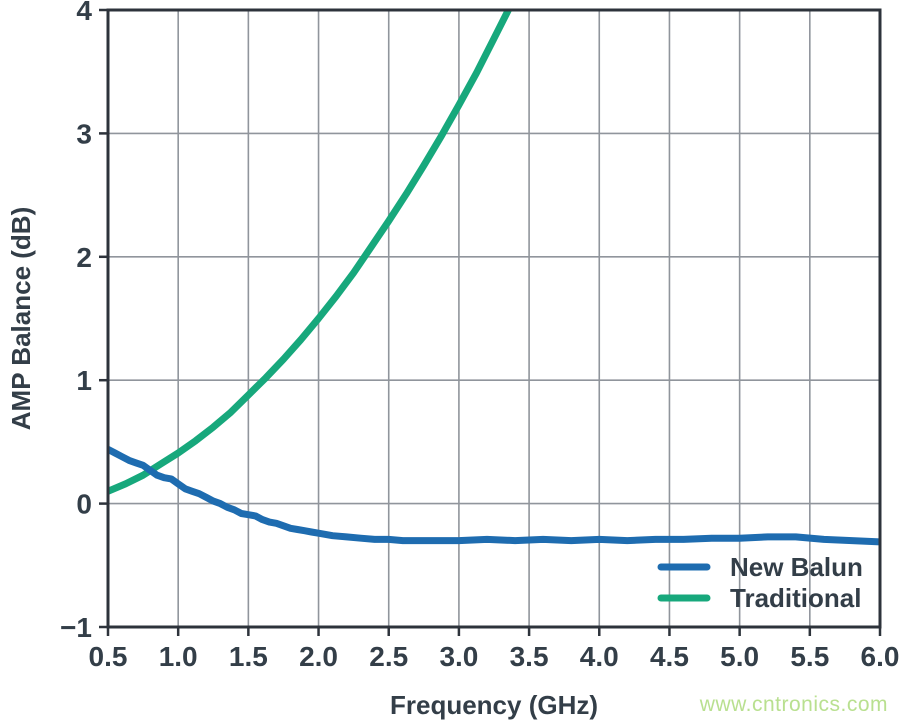 This screenshot has height=723, width=900. Describe the element at coordinates (739, 656) in the screenshot. I see `x-tick-label: 5.0` at that location.